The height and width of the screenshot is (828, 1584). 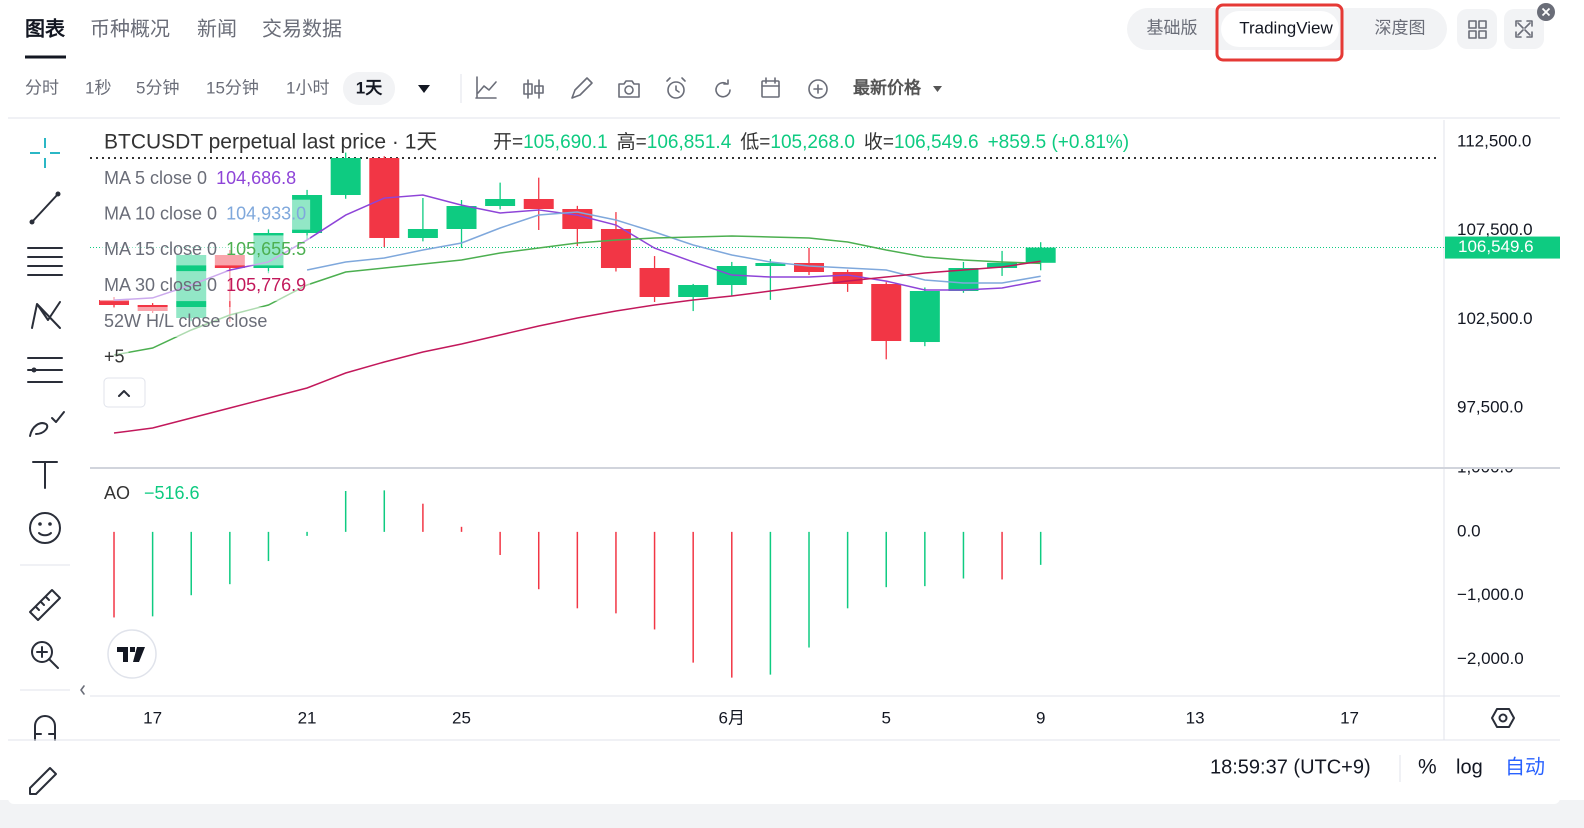 I want to click on y-tick-label: 107,500.0, so click(x=1495, y=229).